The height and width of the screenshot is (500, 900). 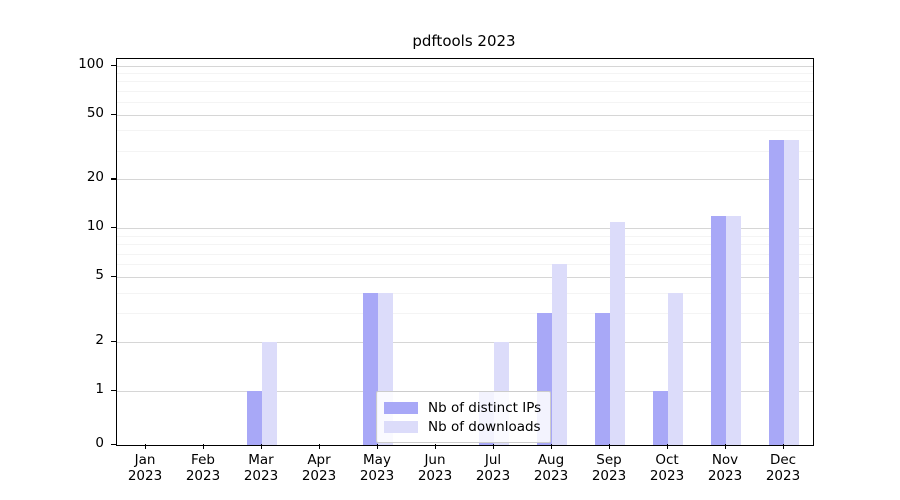 I want to click on legend-label: Nb of distinct IPs, so click(x=485, y=407).